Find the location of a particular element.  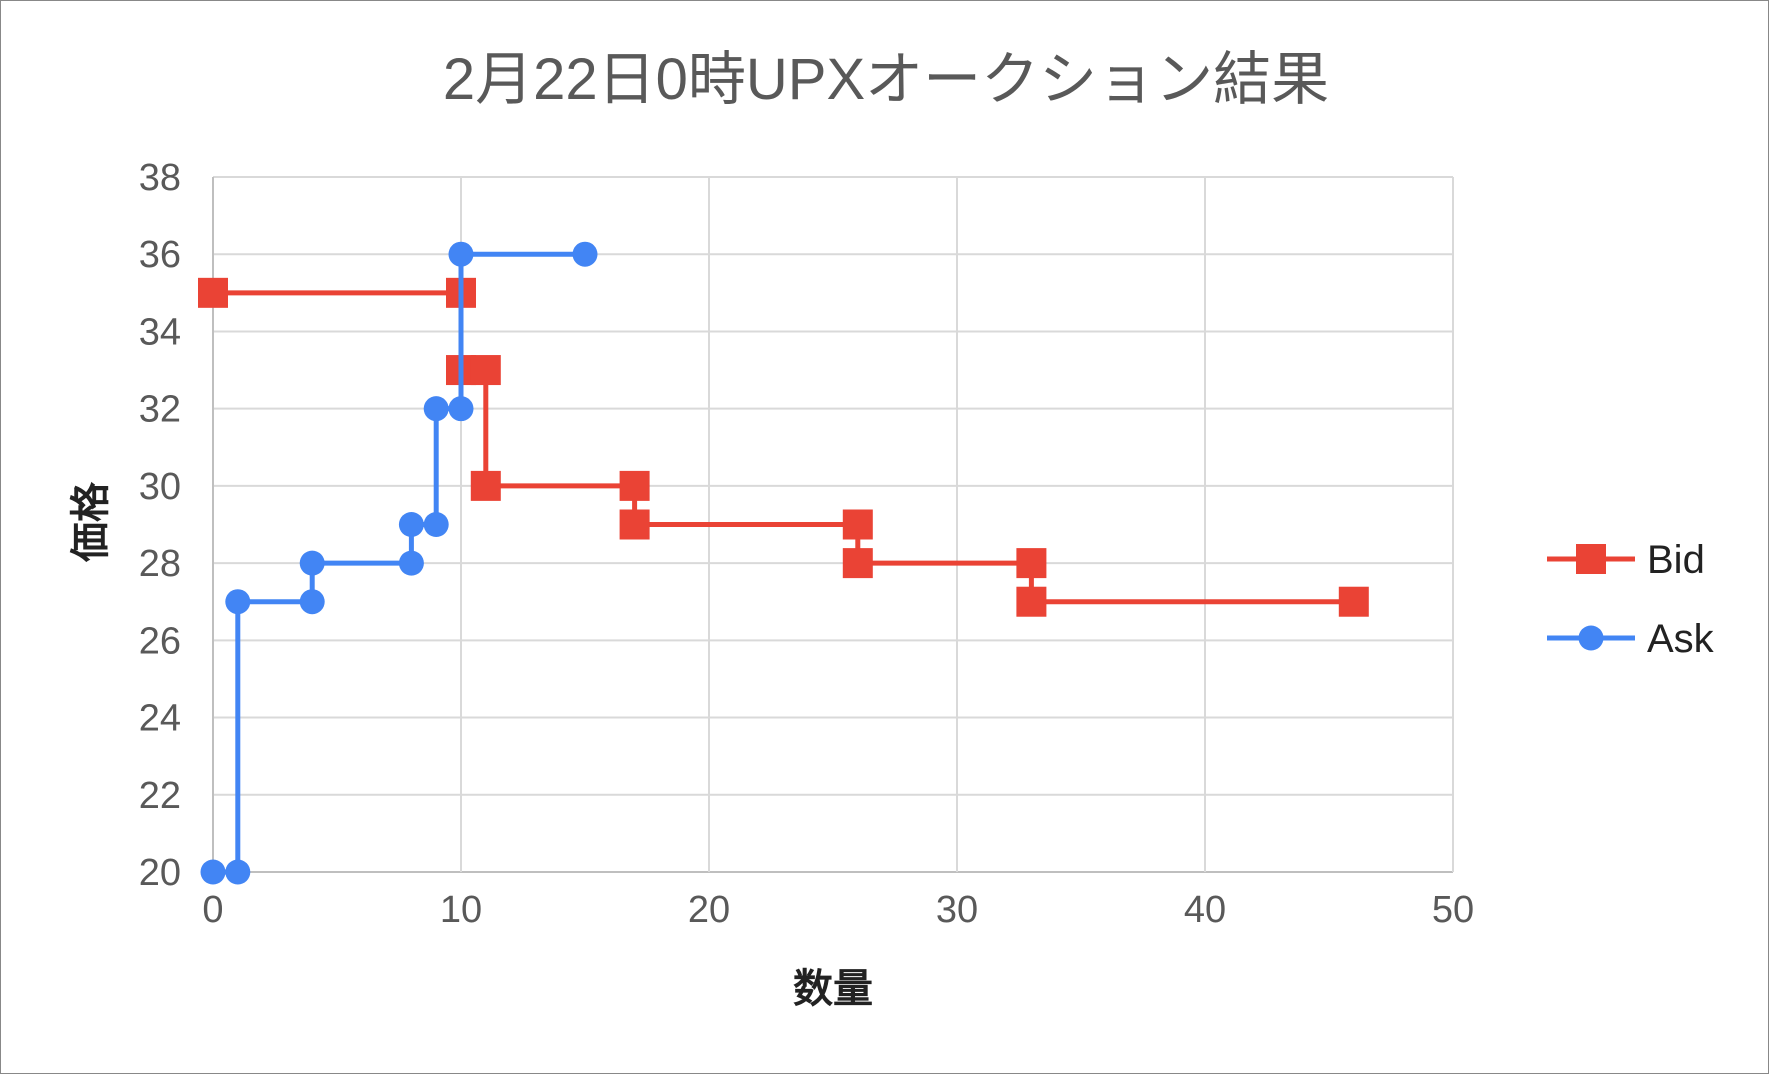

y-tick-label: 36 is located at coordinates (160, 255).